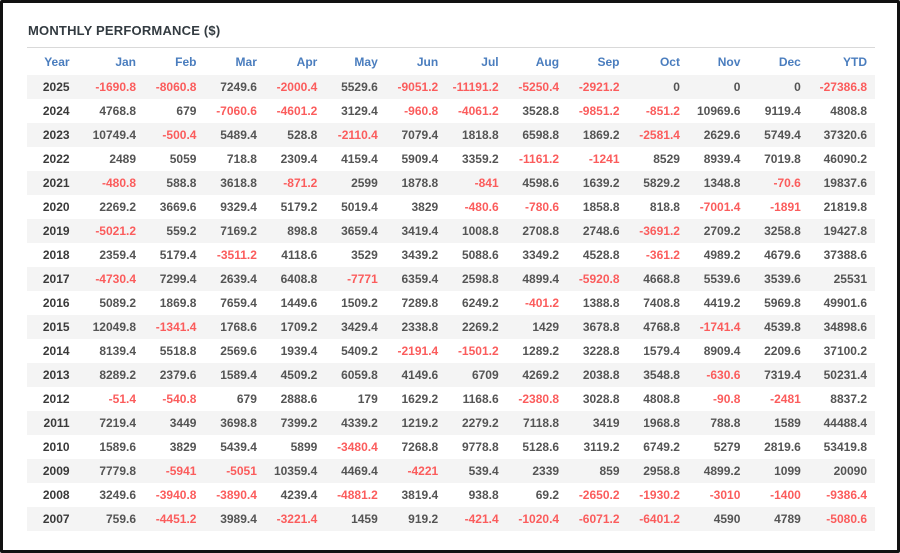  I want to click on month-value-cell: 4469.4, so click(359, 471).